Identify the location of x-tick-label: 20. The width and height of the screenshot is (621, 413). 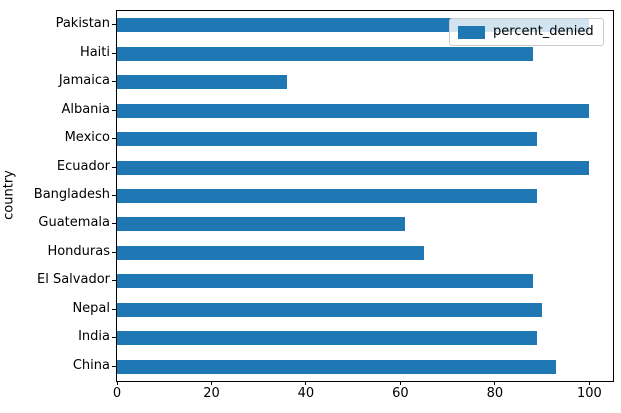
(211, 393).